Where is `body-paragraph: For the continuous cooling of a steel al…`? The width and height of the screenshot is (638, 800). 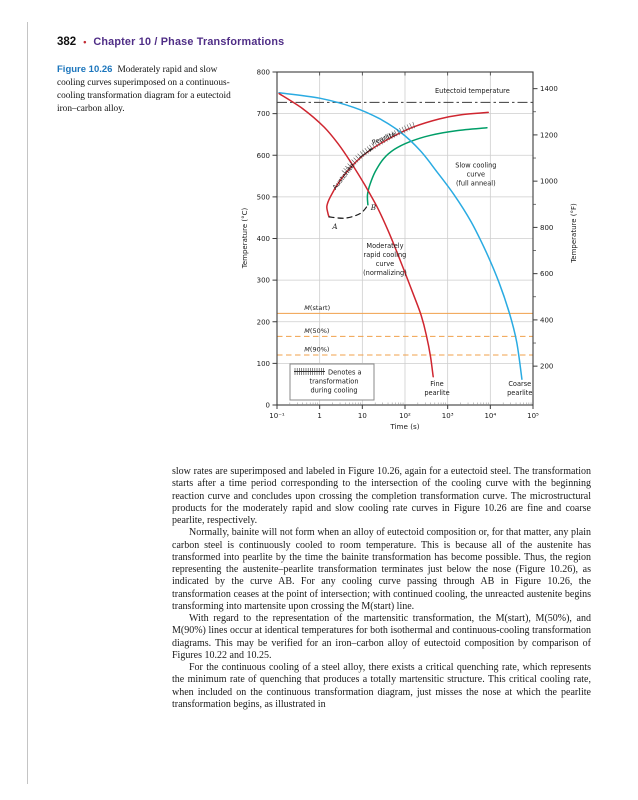 body-paragraph: For the continuous cooling of a steel al… is located at coordinates (381, 686).